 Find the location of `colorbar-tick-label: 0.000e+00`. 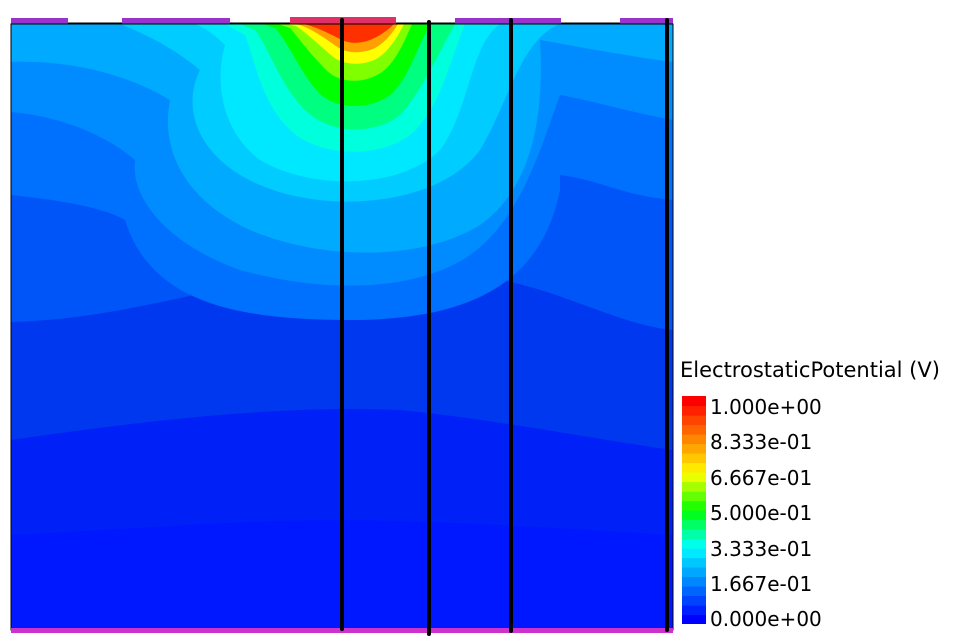

colorbar-tick-label: 0.000e+00 is located at coordinates (766, 619).